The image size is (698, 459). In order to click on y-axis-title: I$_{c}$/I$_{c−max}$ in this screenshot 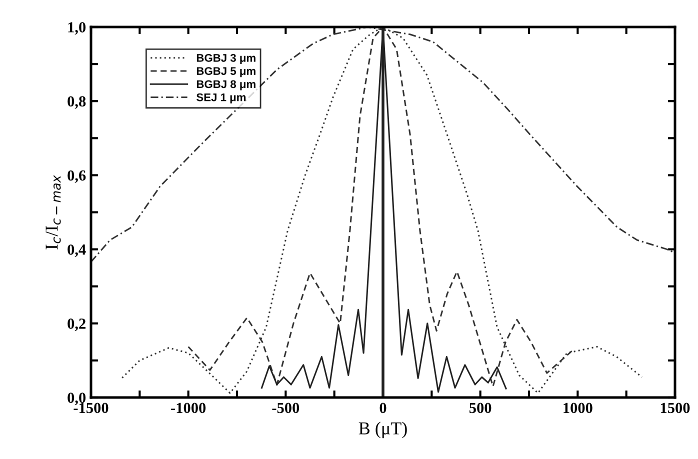, I will do `click(53, 212)`.